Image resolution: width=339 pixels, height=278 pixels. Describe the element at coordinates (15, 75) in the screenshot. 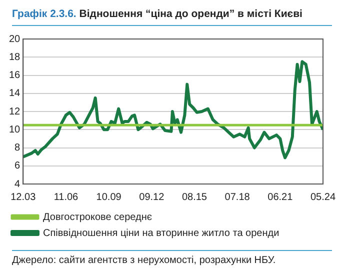

I see `y-tick-label: 16` at that location.